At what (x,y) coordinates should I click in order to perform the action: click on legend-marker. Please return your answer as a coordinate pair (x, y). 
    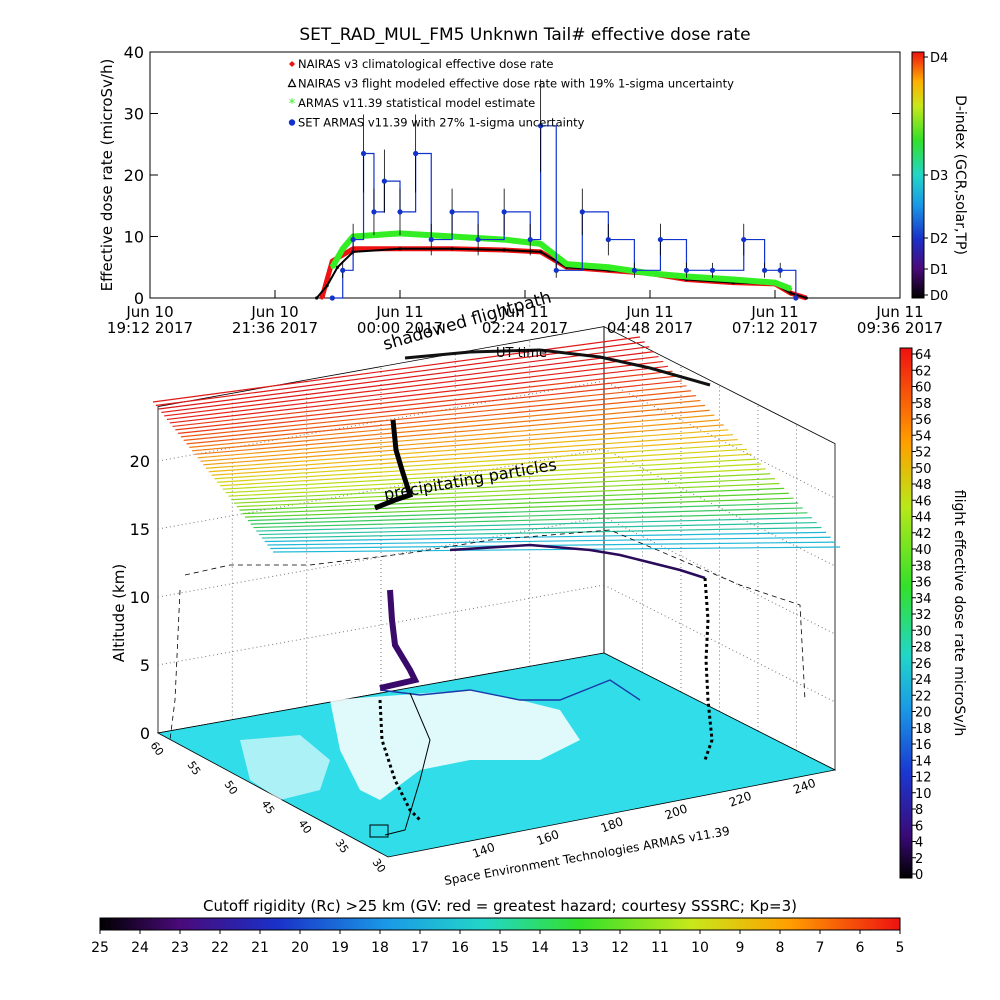
    Looking at the image, I should click on (292, 64).